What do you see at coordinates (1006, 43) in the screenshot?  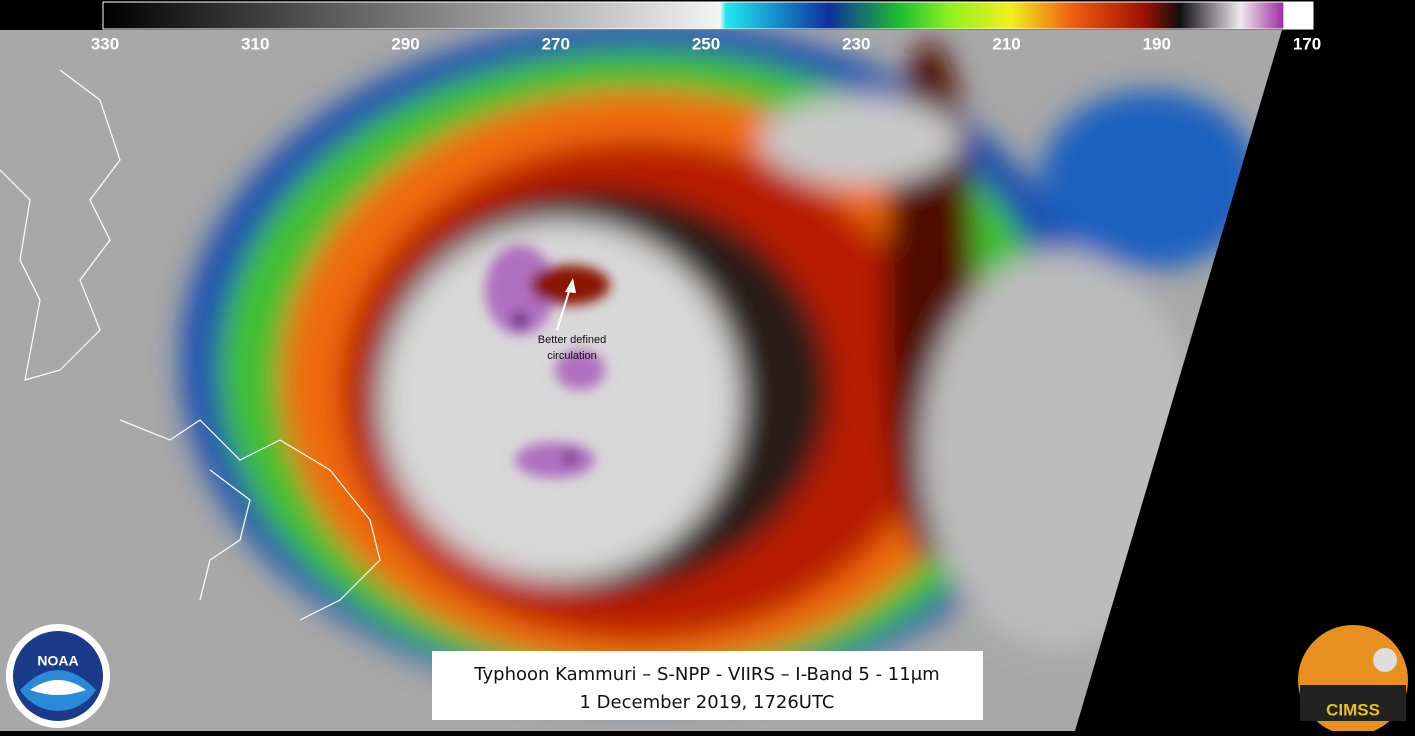 I see `colorbar-tick-label: 210` at bounding box center [1006, 43].